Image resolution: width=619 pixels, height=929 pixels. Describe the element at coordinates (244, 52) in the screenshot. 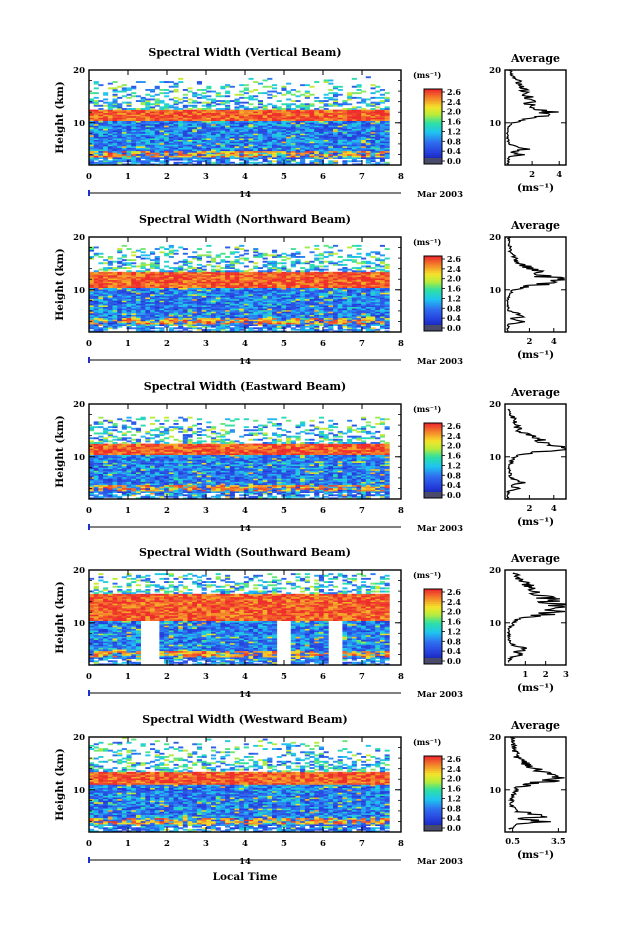

I see `panel-title: Spectral Width (Vertical Beam)` at that location.